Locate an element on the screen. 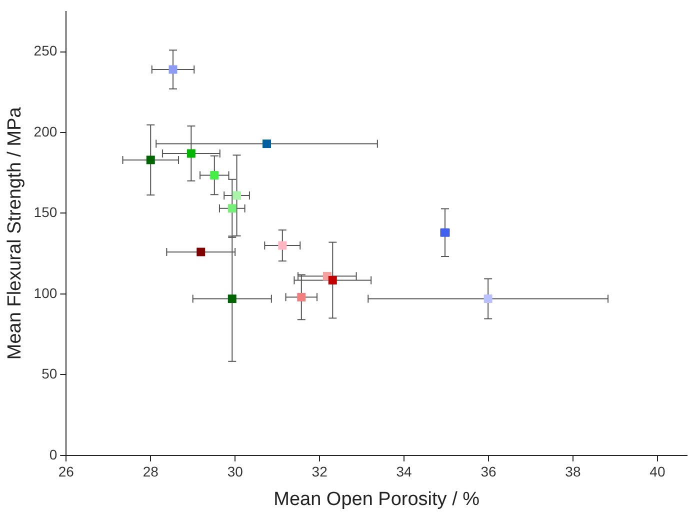  y-tick-label: 150 is located at coordinates (46, 212).